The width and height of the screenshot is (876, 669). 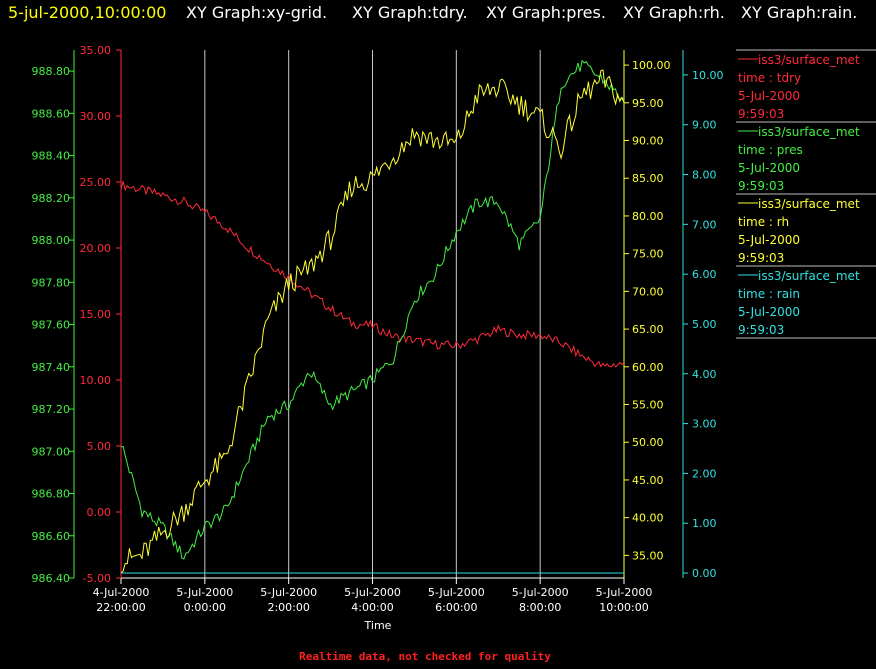 I want to click on x-tick-label-date: 4-Jul-2000, so click(x=121, y=592).